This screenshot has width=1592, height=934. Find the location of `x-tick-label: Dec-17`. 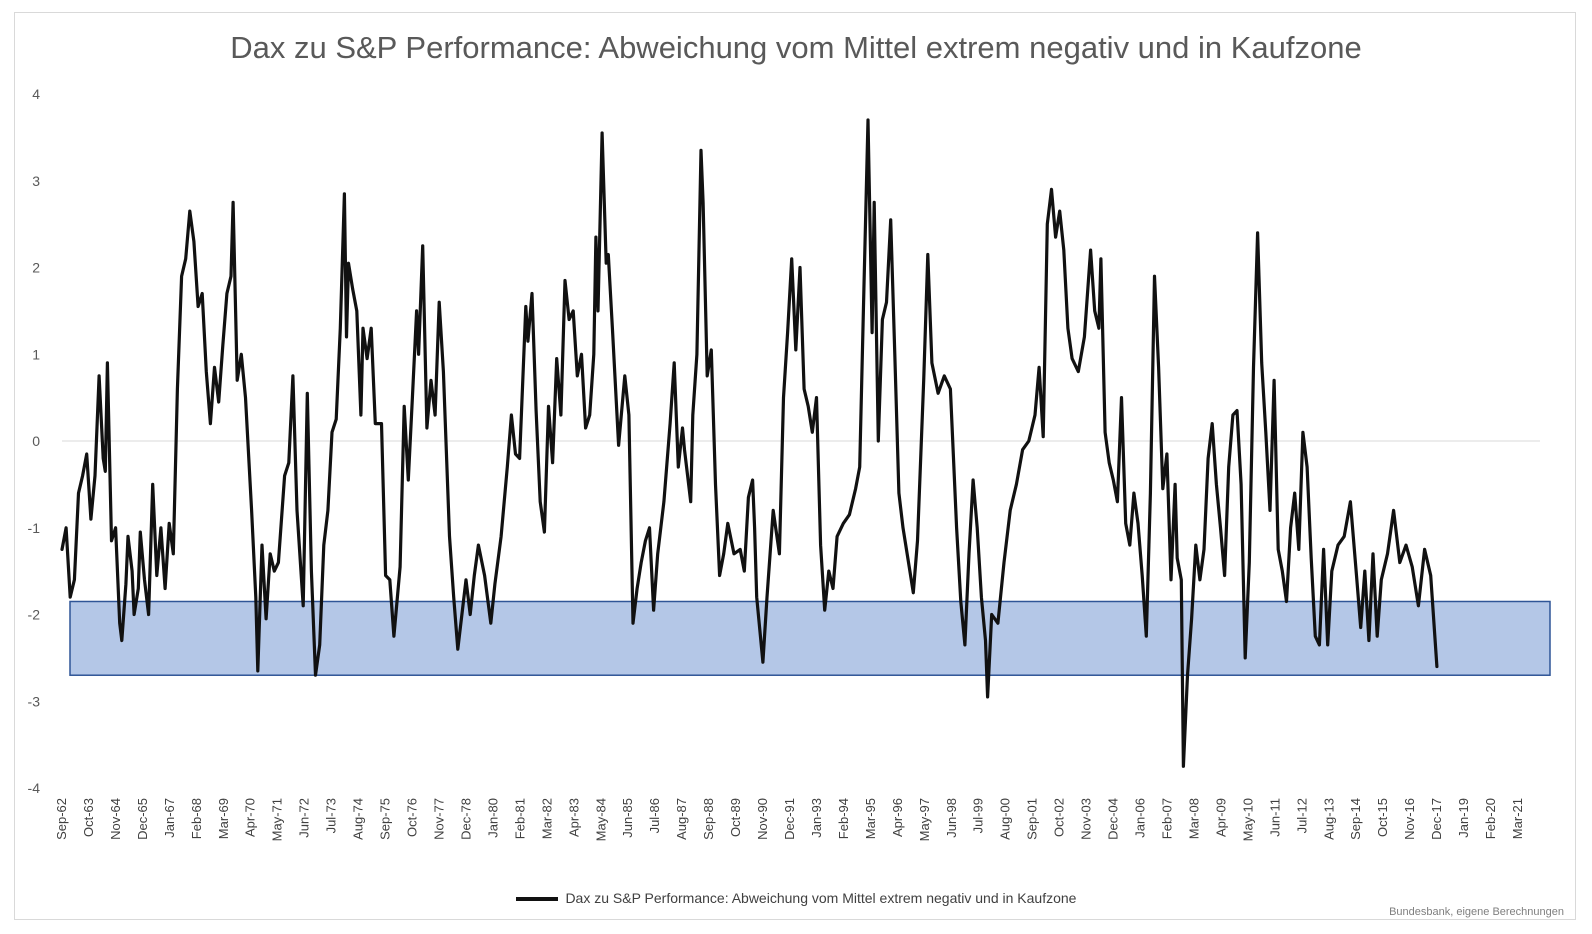

x-tick-label: Dec-17 is located at coordinates (1436, 819).